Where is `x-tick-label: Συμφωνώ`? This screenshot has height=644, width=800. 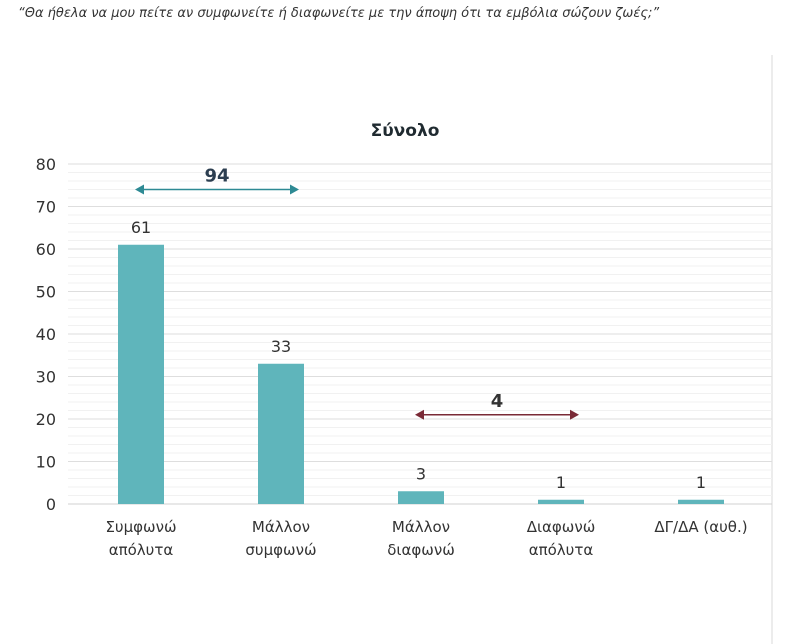 x-tick-label: Συμφωνώ is located at coordinates (140, 527).